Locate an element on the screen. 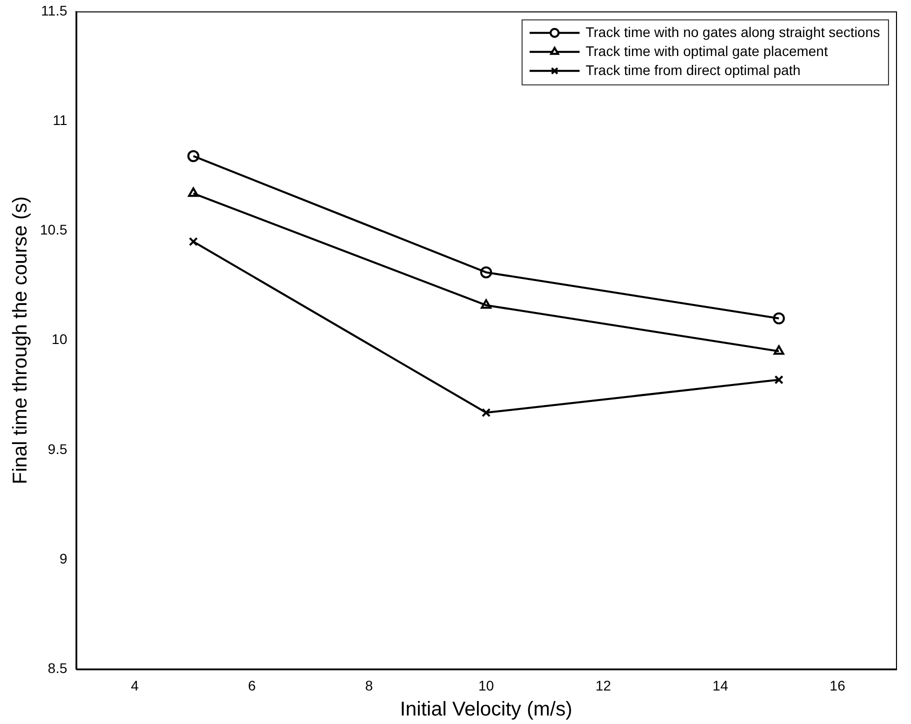  x-tick-label: 8 is located at coordinates (369, 685).